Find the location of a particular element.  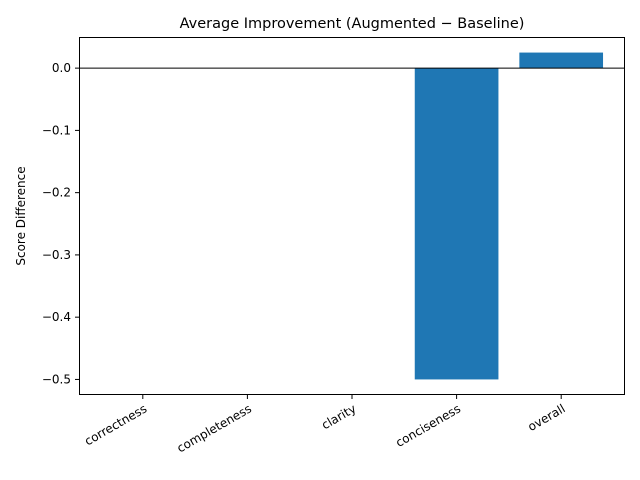

y-tick-label: −0.4 is located at coordinates (56, 317).